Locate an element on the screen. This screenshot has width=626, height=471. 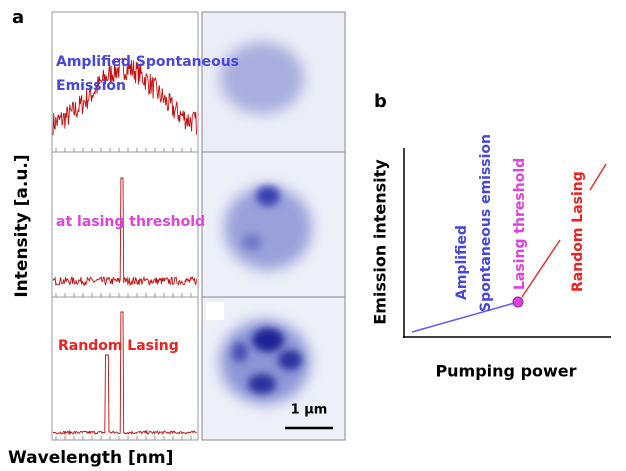
annotation: Lasing threshold is located at coordinates (520, 224).